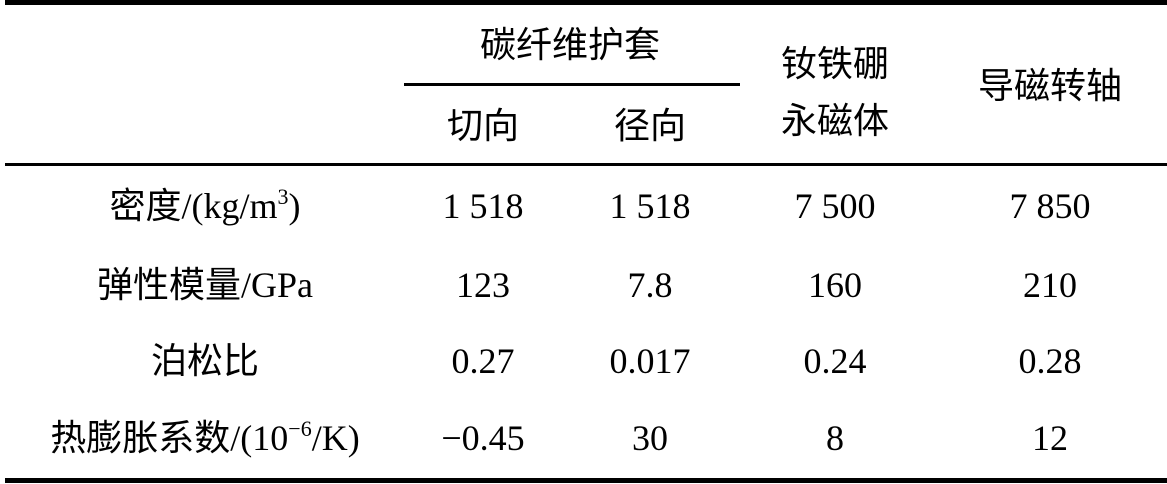 This screenshot has width=1167, height=484. What do you see at coordinates (294, 206) in the screenshot?
I see `row-label-tail: )` at bounding box center [294, 206].